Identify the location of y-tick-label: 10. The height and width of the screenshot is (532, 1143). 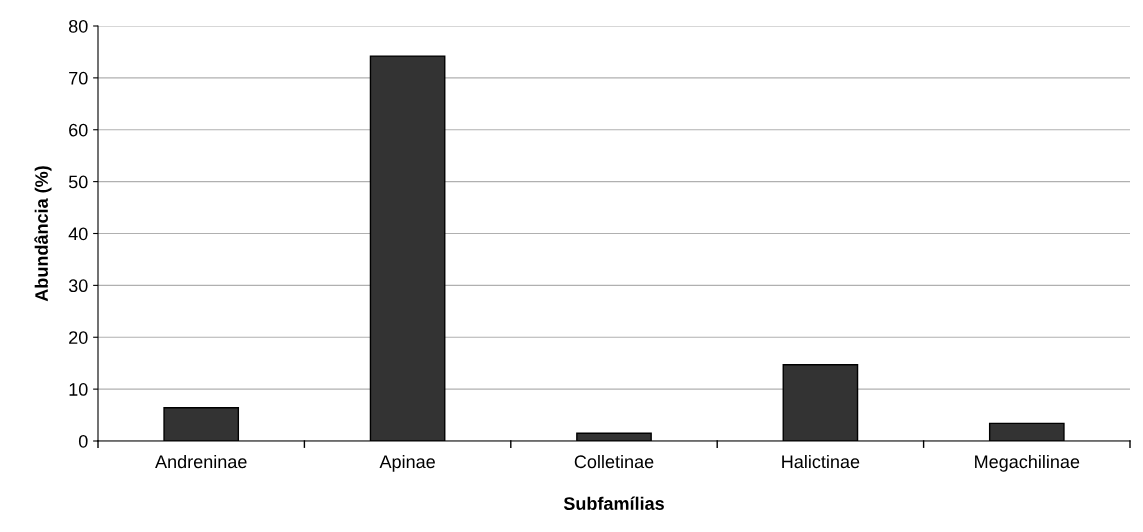
(78, 389).